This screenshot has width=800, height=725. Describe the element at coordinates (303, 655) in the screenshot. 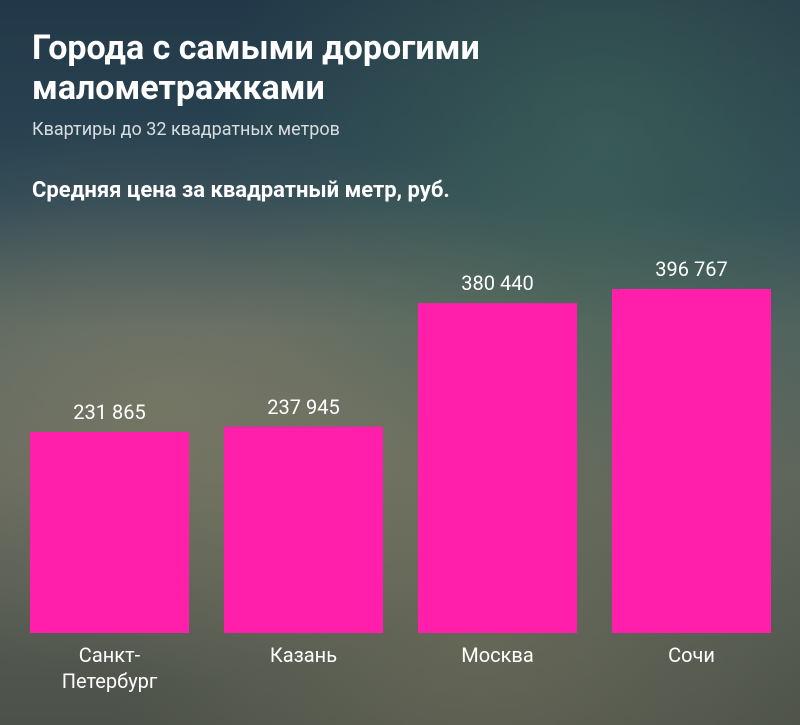

I see `x-tick-label: Казань` at that location.